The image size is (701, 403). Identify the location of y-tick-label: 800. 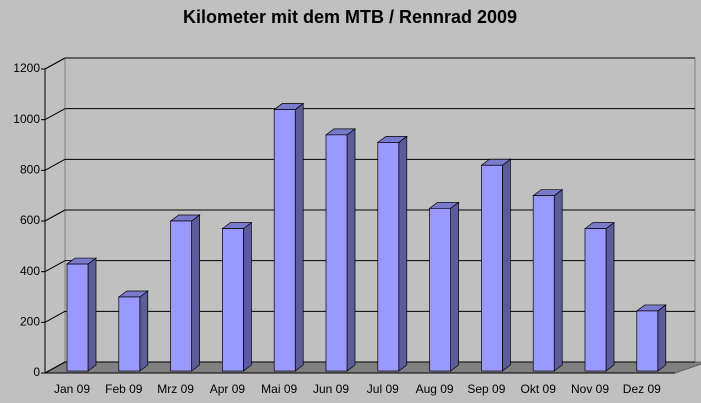
(30, 170).